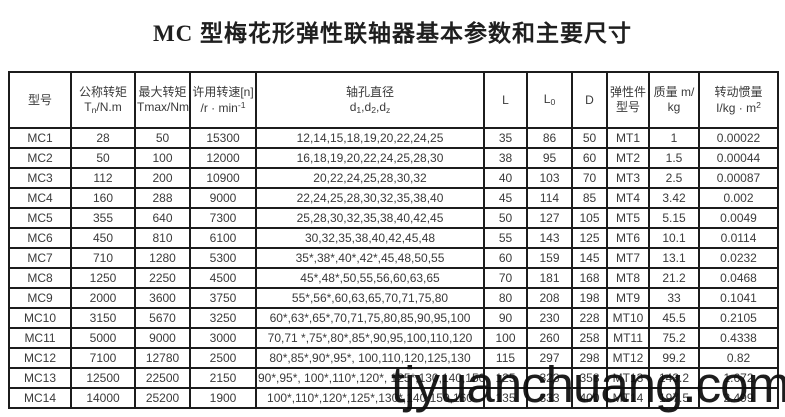  What do you see at coordinates (549, 198) in the screenshot?
I see `cell-L0: 114` at bounding box center [549, 198].